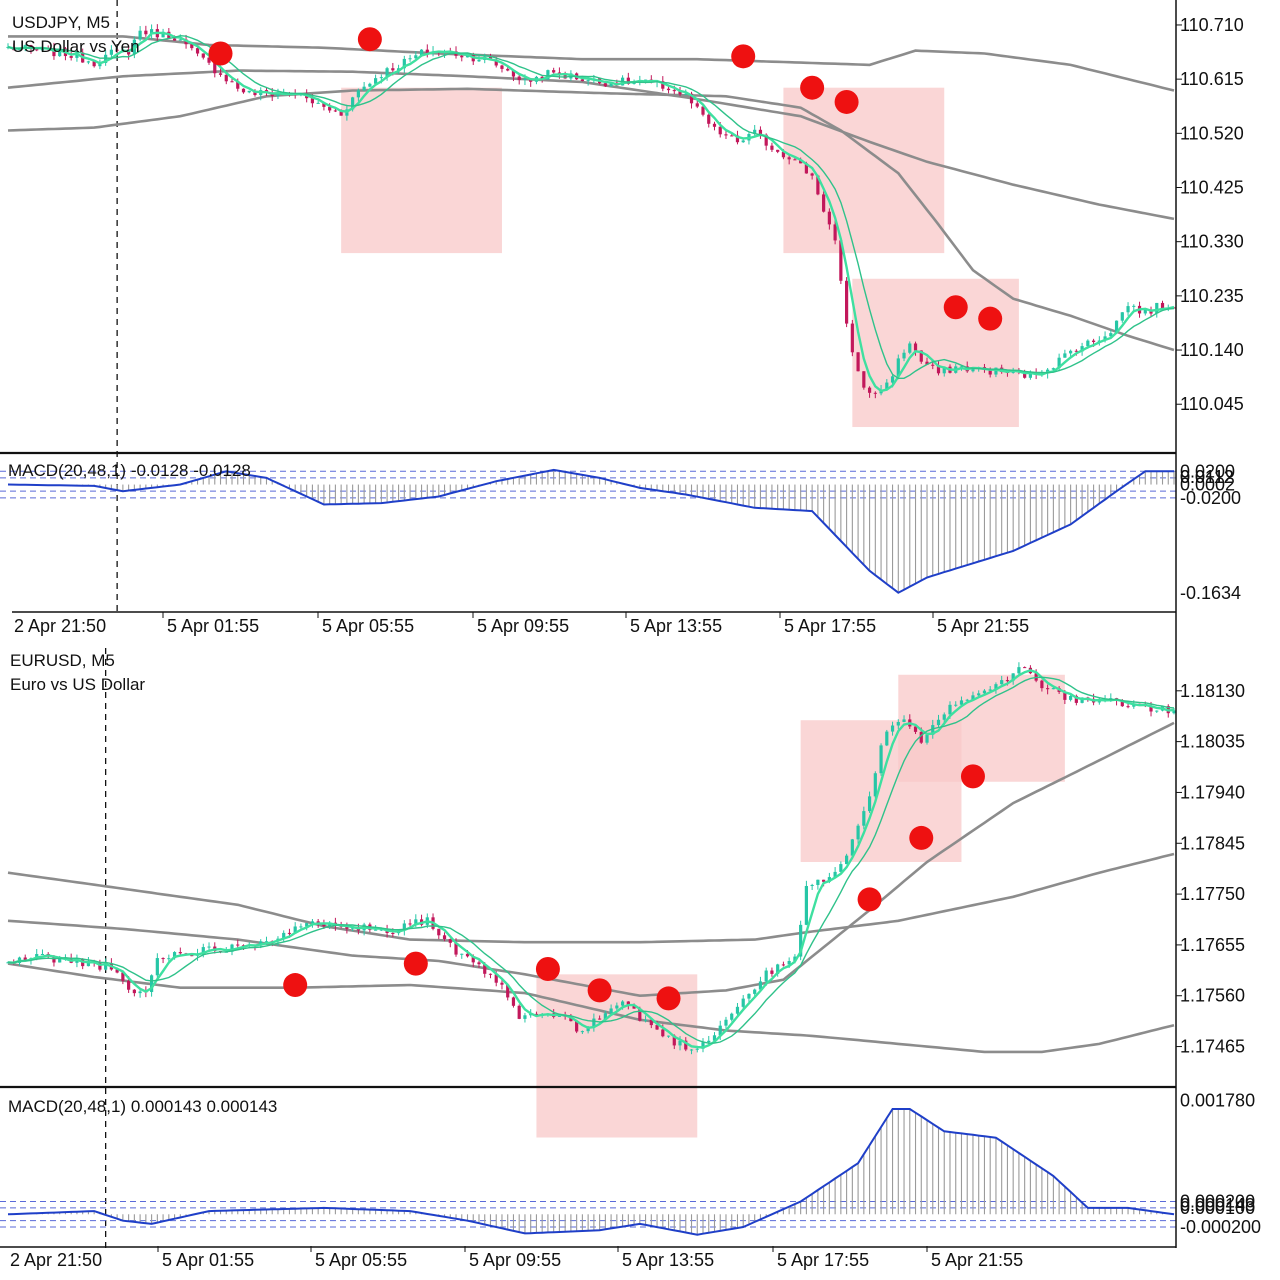 This screenshot has width=1280, height=1280. What do you see at coordinates (591, 63) in the screenshot?
I see `envelope-upper` at bounding box center [591, 63].